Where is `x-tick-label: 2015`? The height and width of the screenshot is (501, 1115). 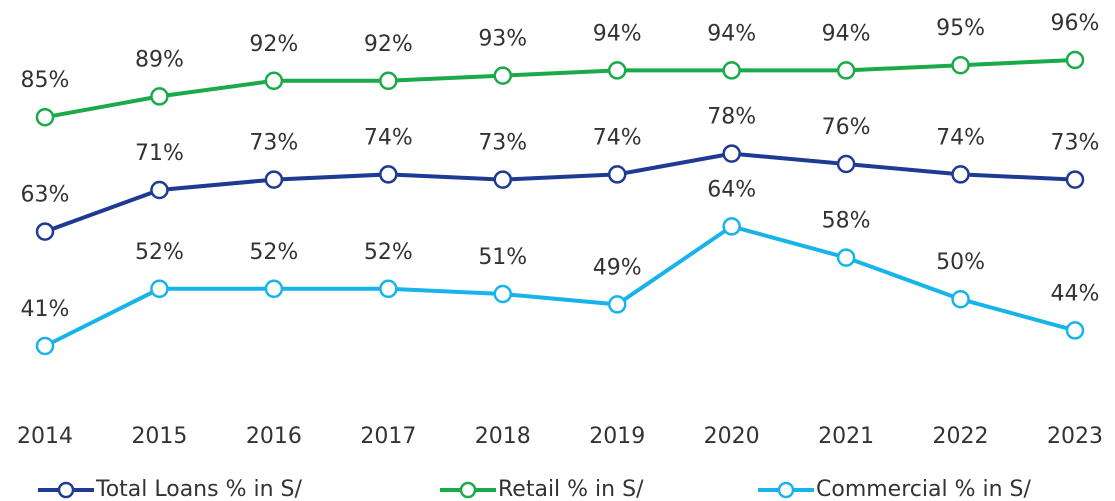
x-tick-label: 2015 is located at coordinates (159, 436).